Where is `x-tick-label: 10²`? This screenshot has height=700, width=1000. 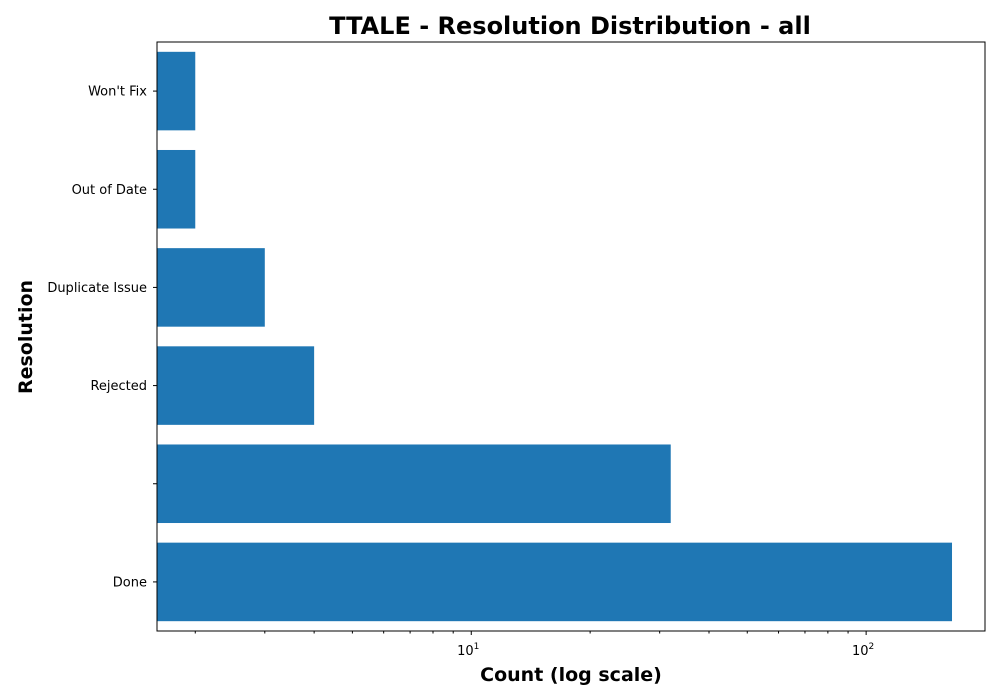
x-tick-label: 10² is located at coordinates (863, 650).